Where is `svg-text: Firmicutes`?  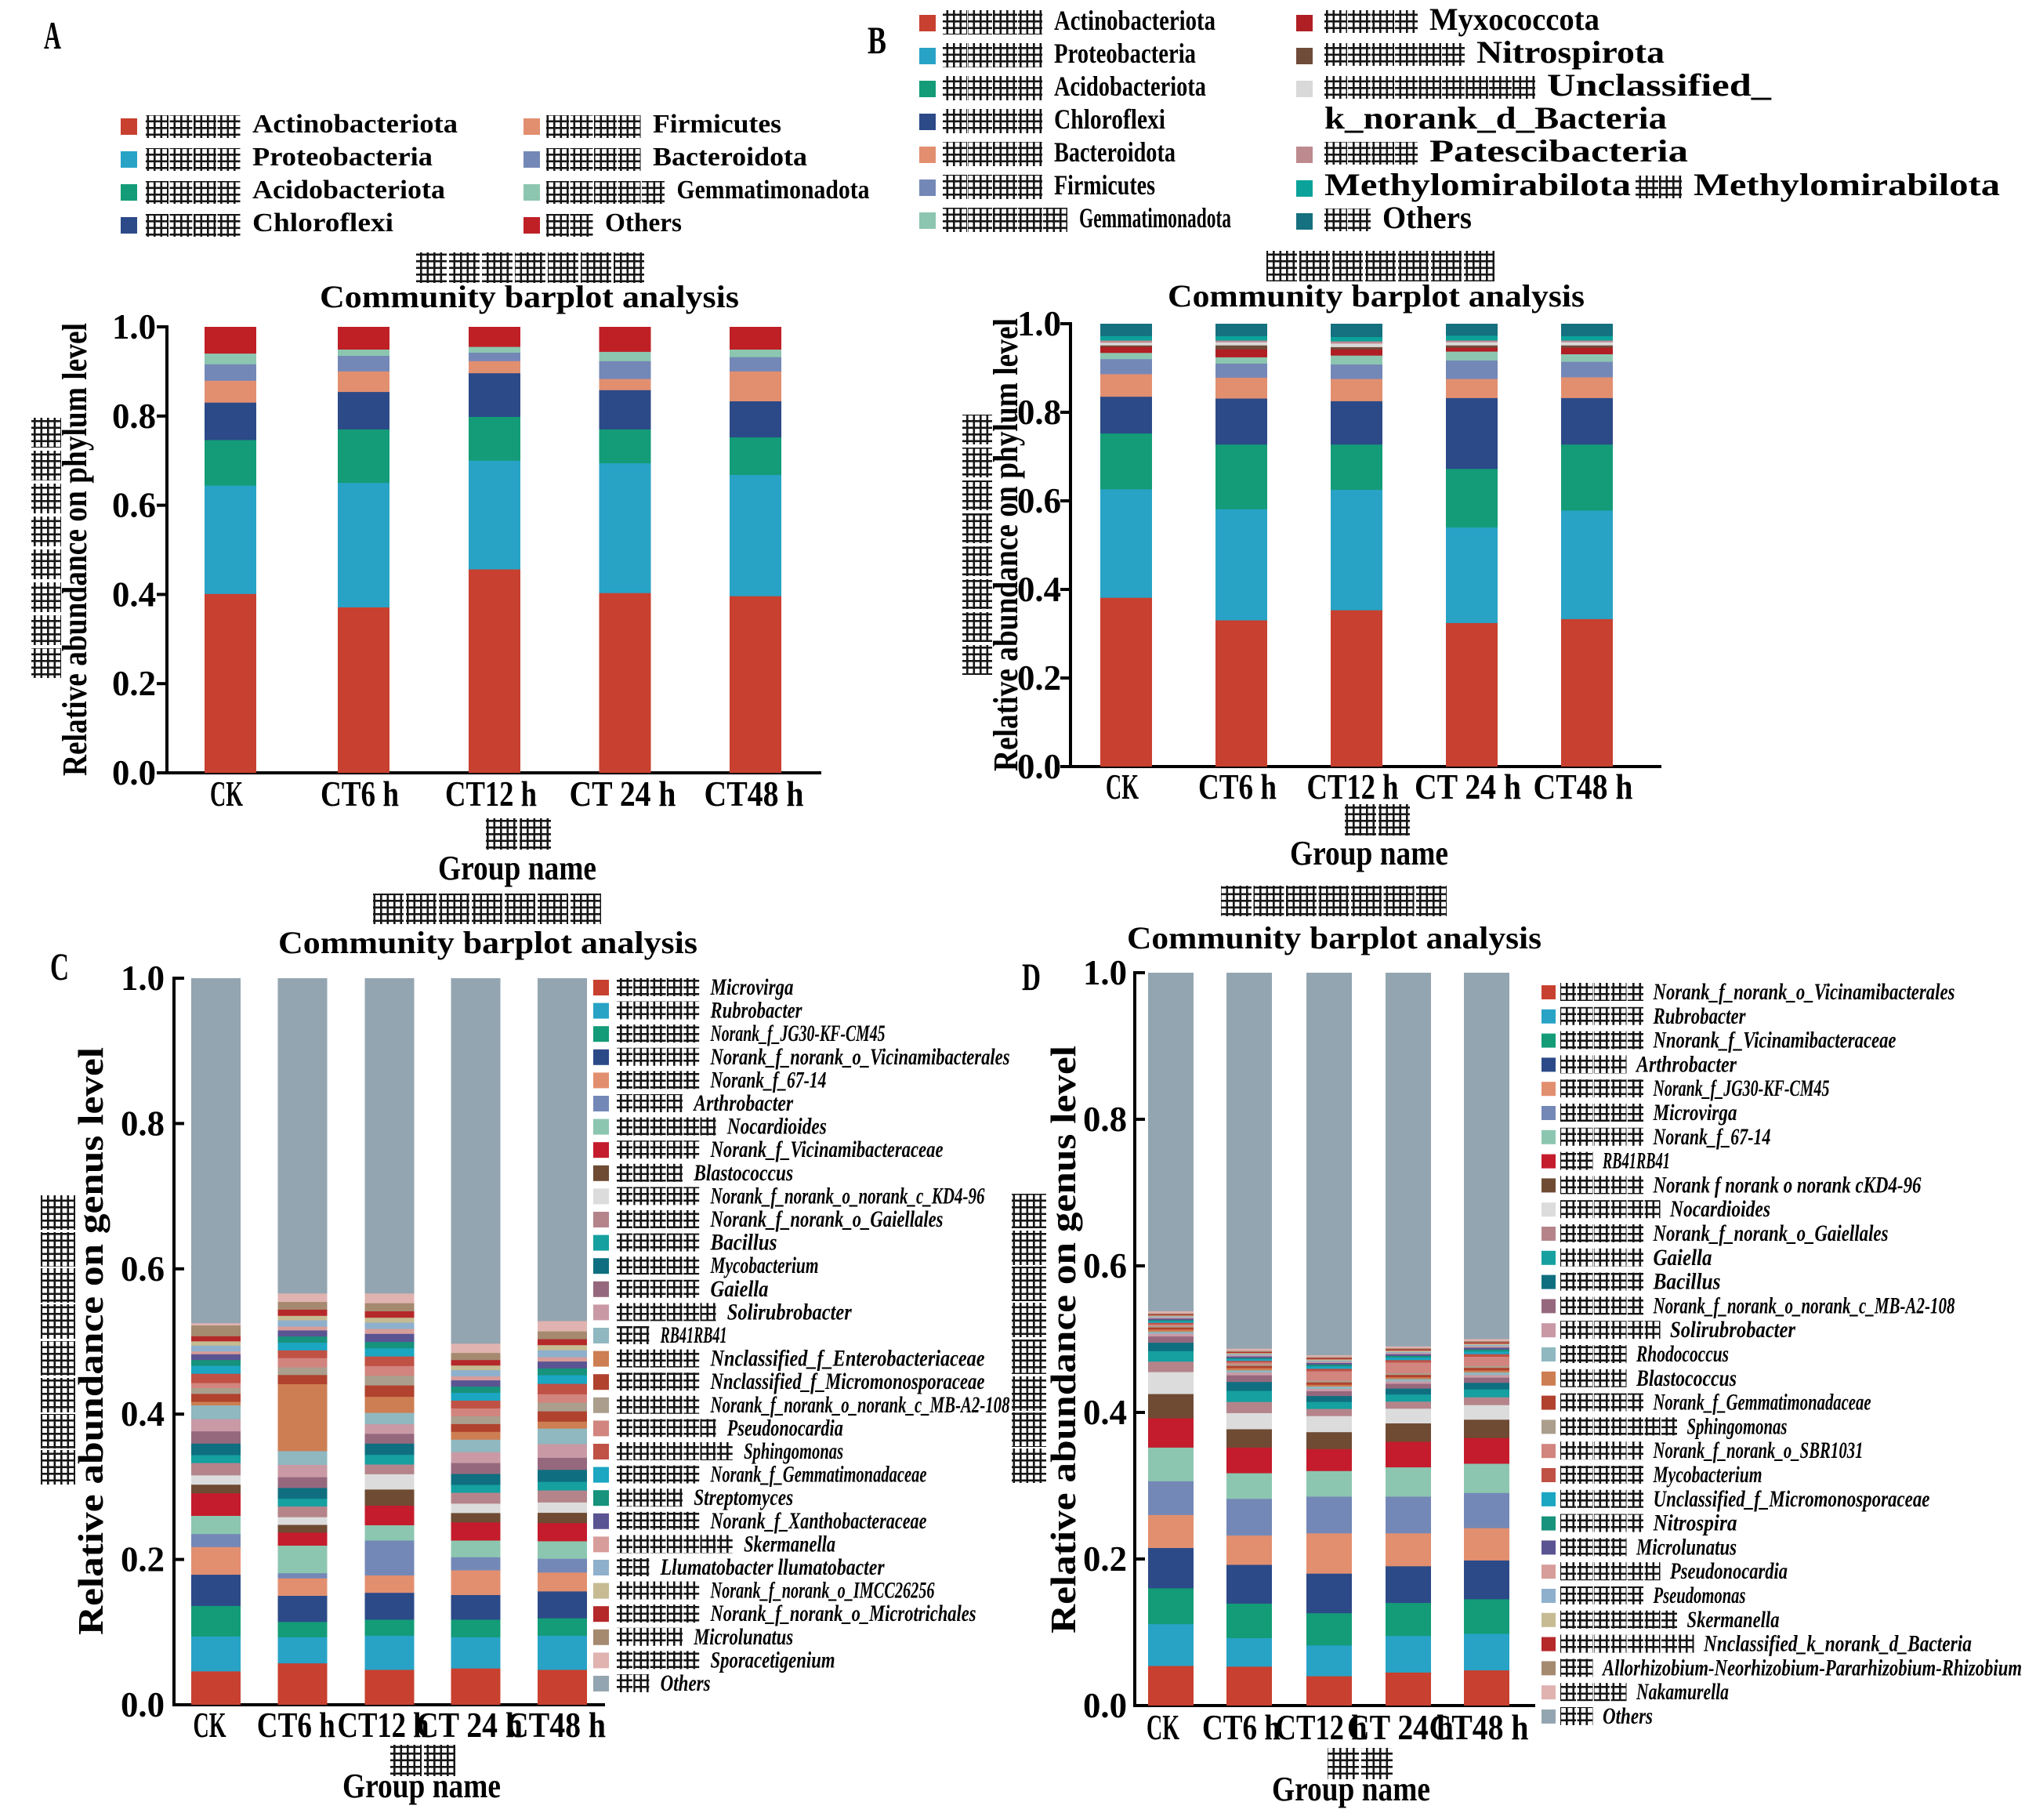 svg-text: Firmicutes is located at coordinates (1104, 185).